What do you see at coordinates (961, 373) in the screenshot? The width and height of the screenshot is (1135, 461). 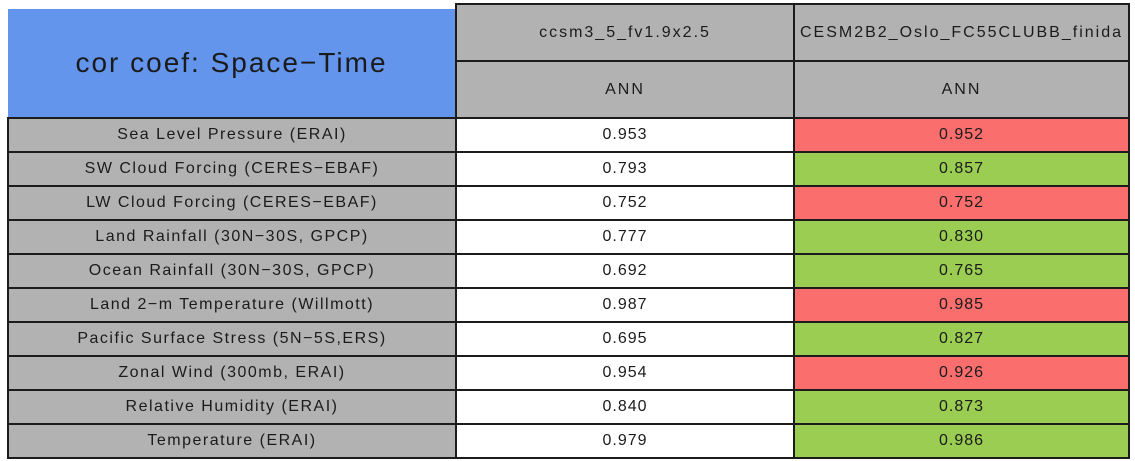 I see `value-cell-model2: 0.926` at bounding box center [961, 373].